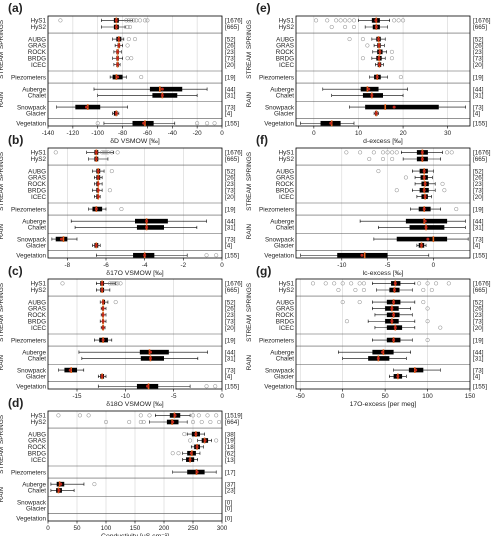  Describe the element at coordinates (145, 265) in the screenshot. I see `x-tick-label: -4` at that location.